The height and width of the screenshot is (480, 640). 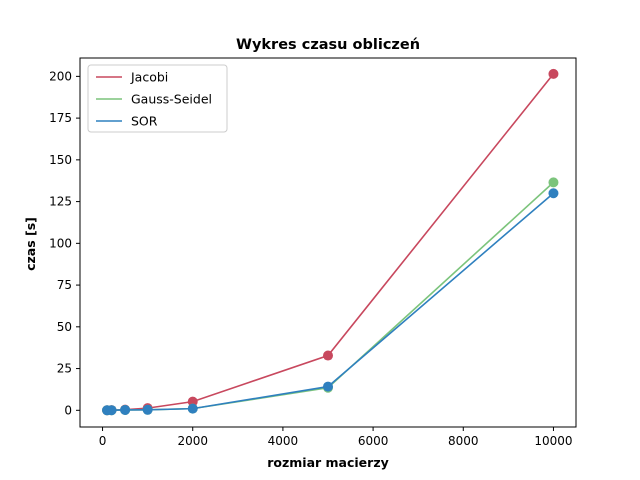 I want to click on x-tick-label: 4000, so click(x=283, y=441).